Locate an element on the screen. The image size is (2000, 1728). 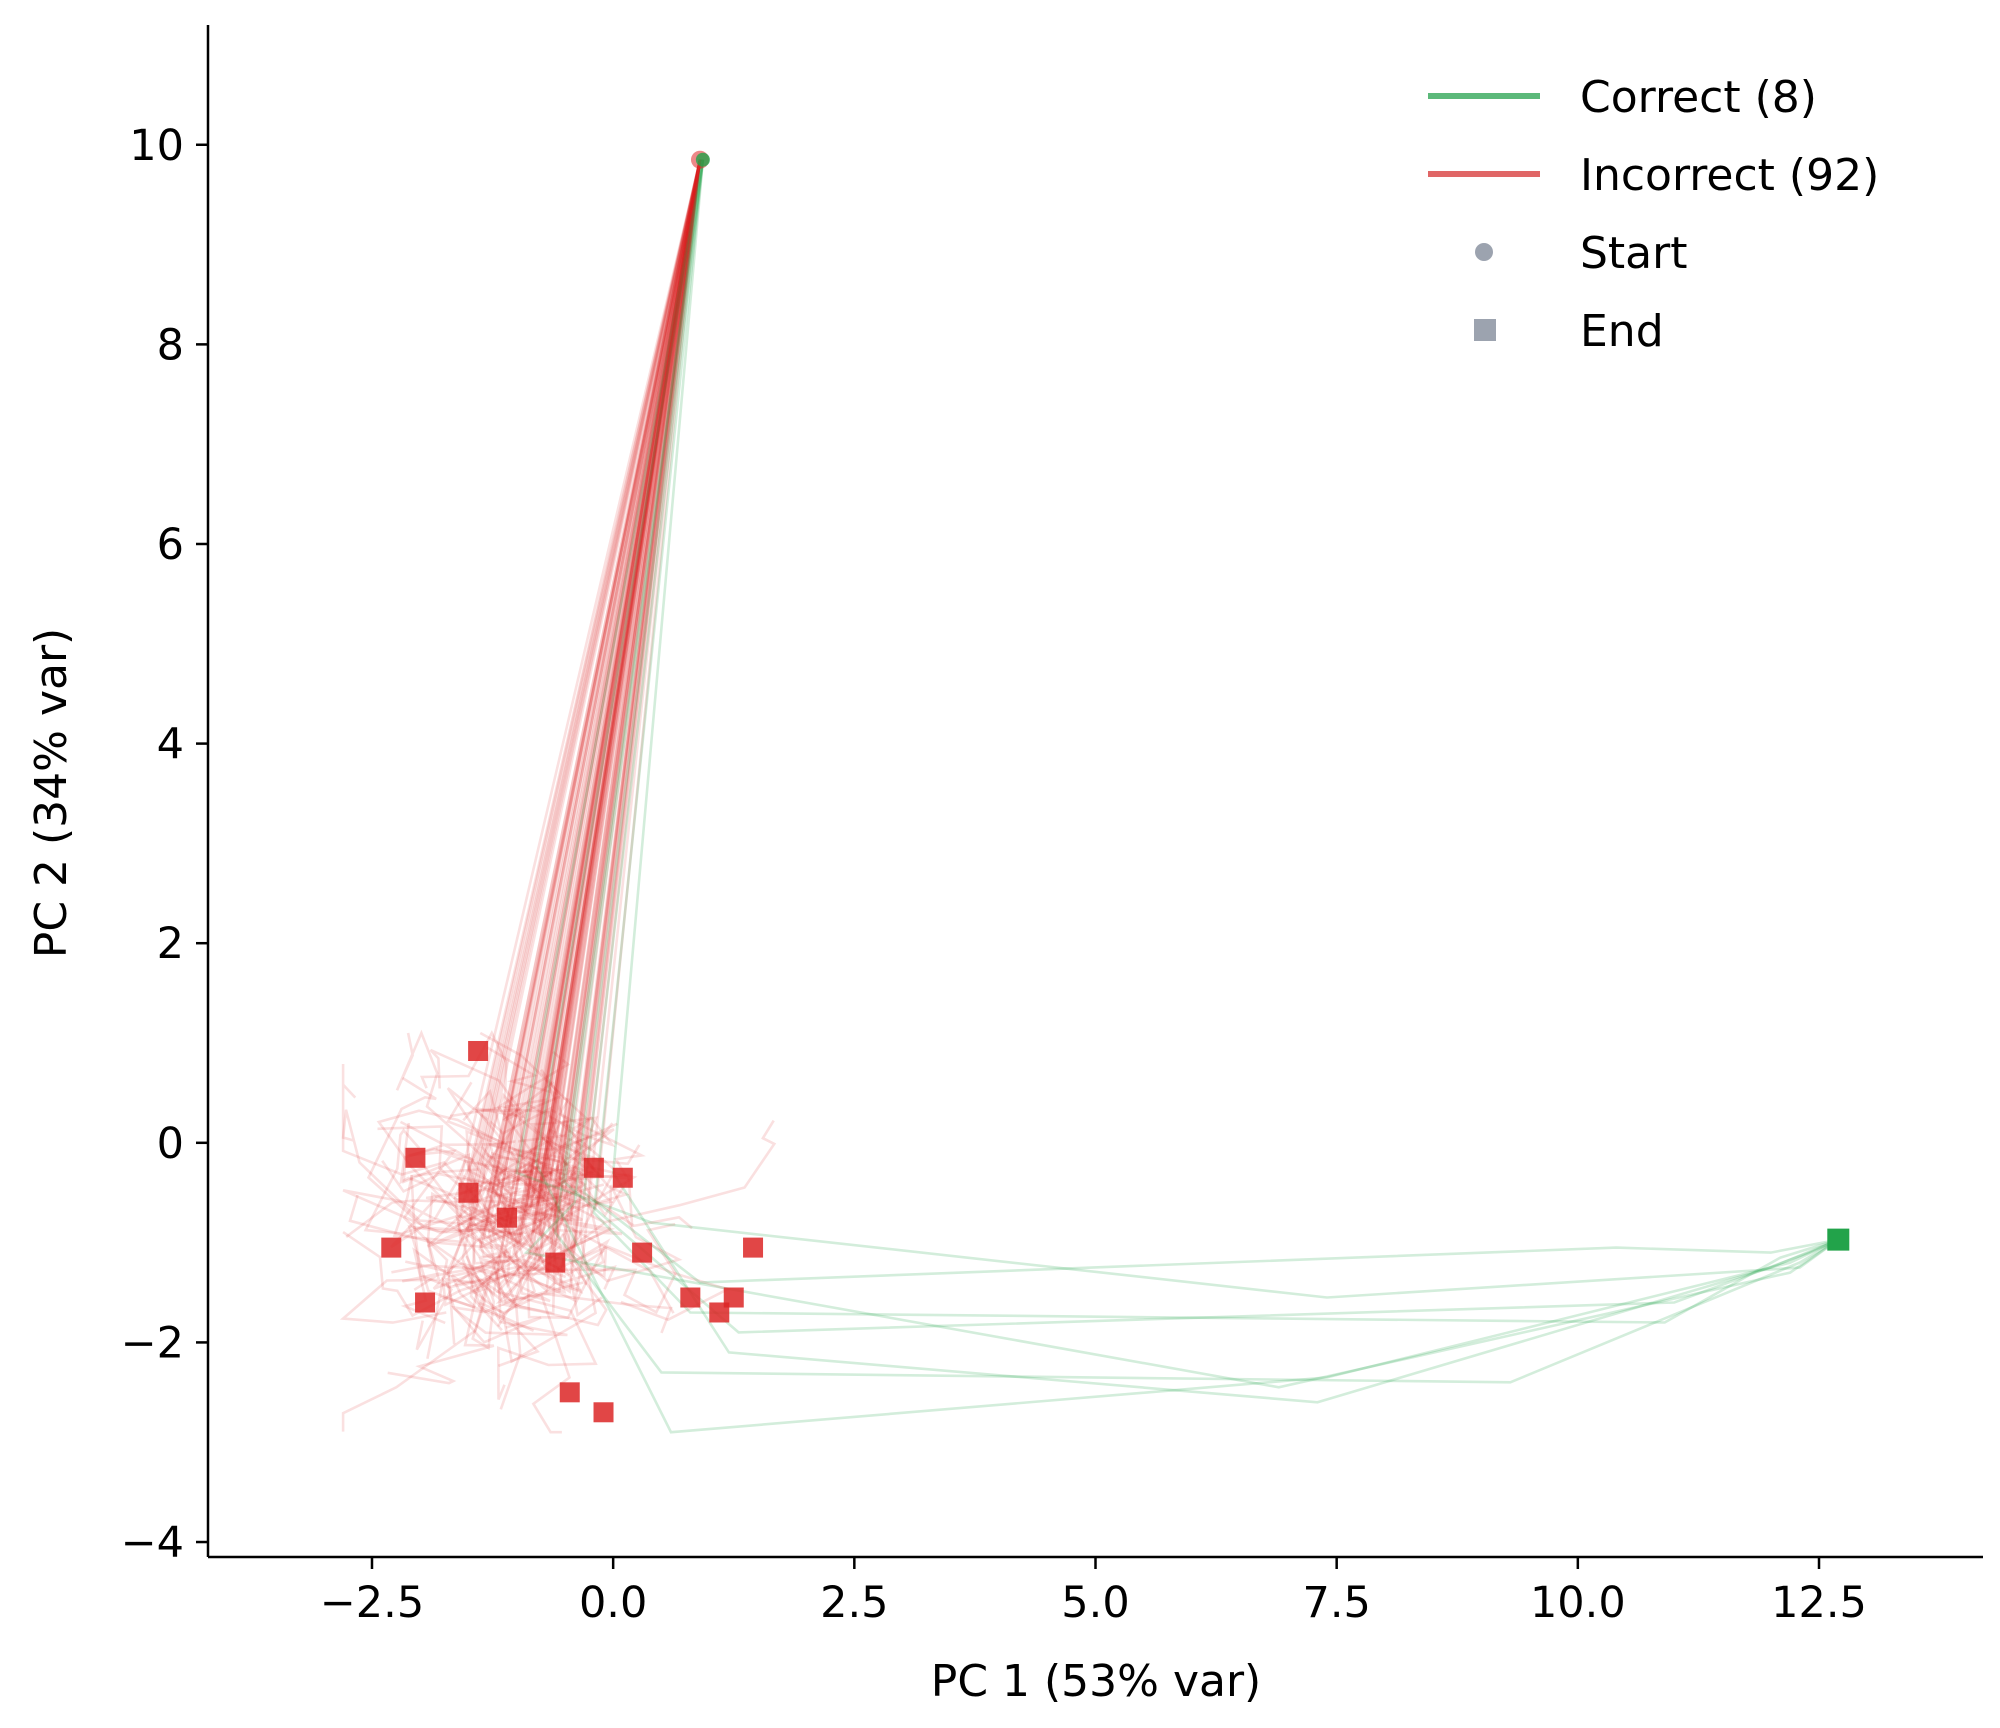
y-tick-label: 10 is located at coordinates (156, 146).